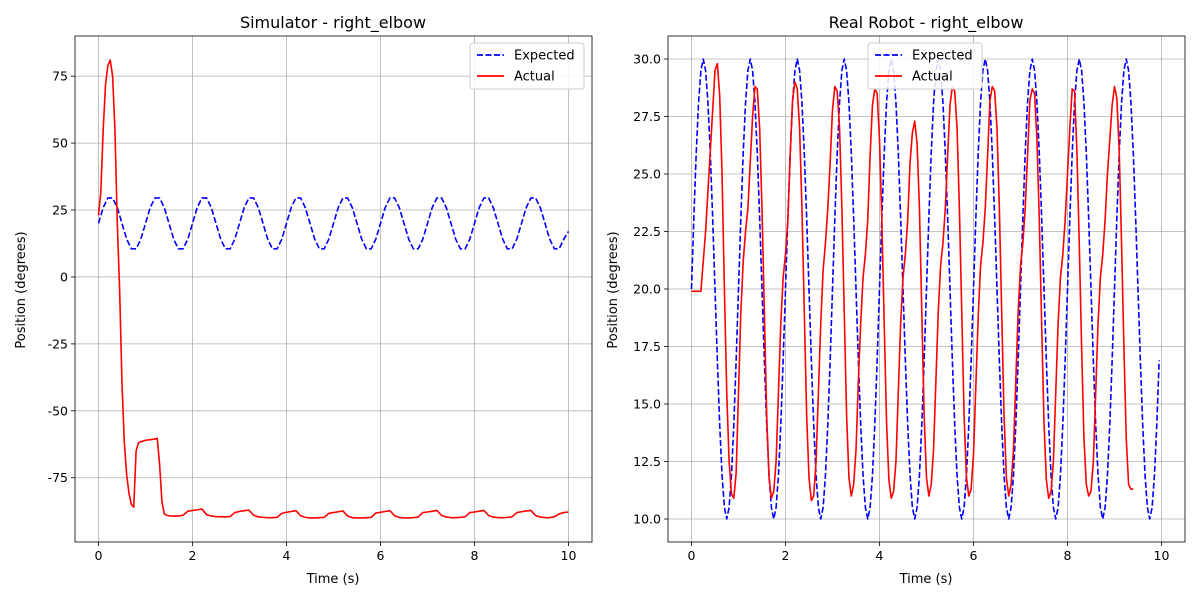 This screenshot has width=1200, height=600. I want to click on real-robot-chart-title: Real Robot - right_elbow, so click(926, 23).